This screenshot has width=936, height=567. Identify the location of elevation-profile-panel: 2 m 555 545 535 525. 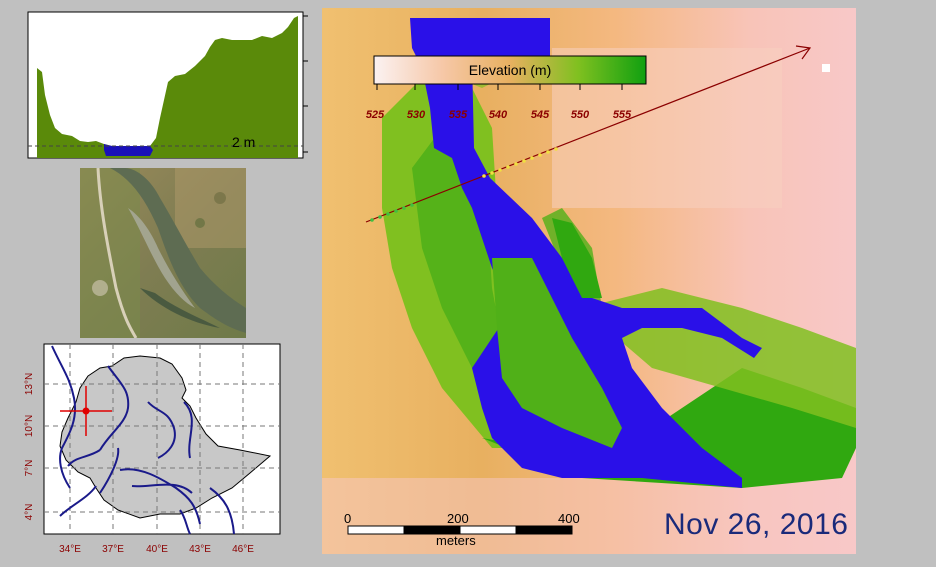
(168, 84).